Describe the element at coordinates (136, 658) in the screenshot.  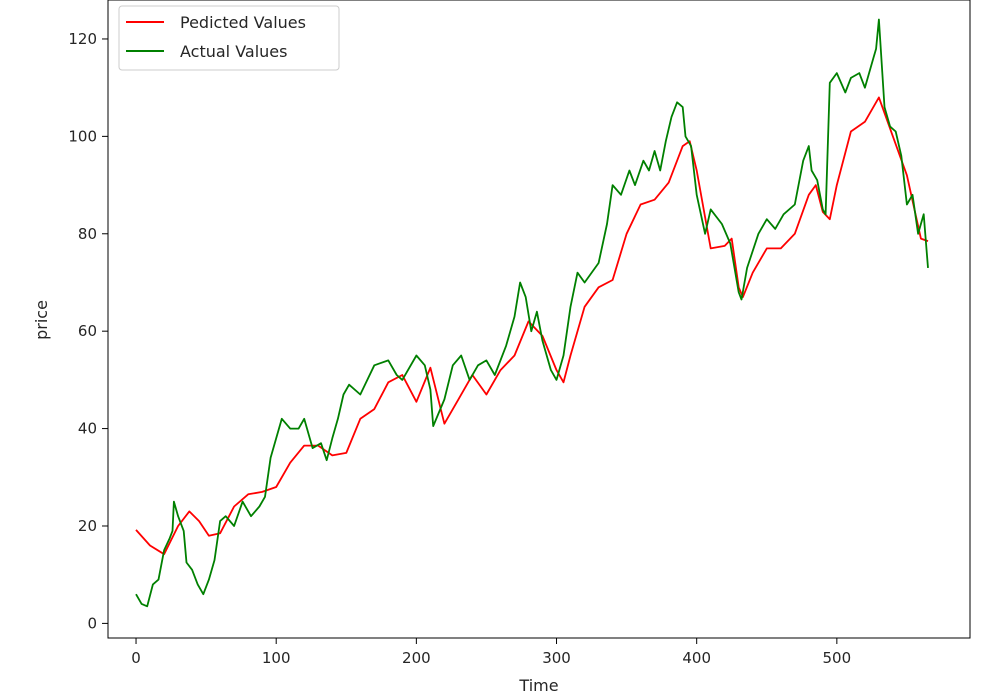
I see `x-tick-label: 0` at that location.